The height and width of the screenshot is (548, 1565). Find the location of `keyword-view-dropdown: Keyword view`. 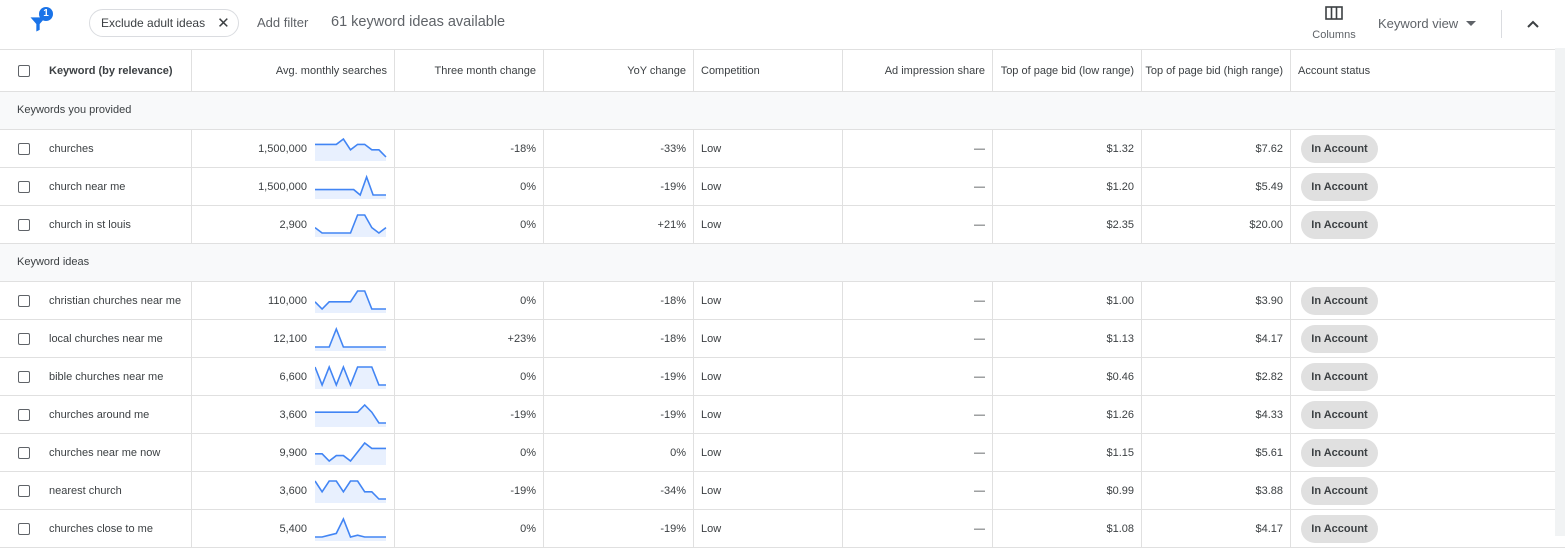

keyword-view-dropdown: Keyword view is located at coordinates (1427, 23).